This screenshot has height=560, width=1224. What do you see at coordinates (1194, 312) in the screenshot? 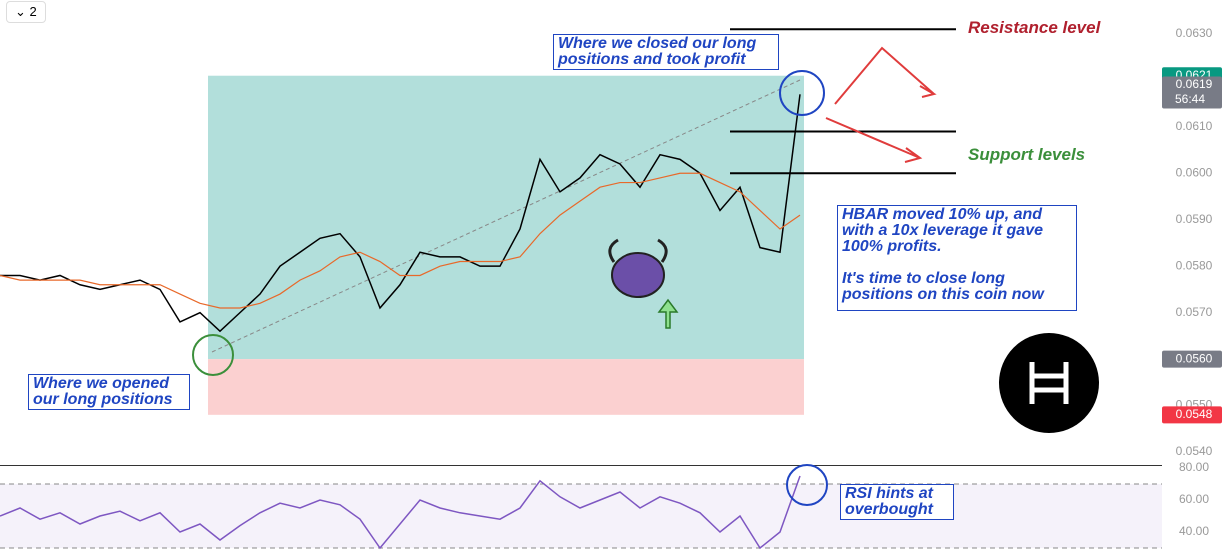
I see `y-tick-label: 0.0570` at bounding box center [1194, 312].